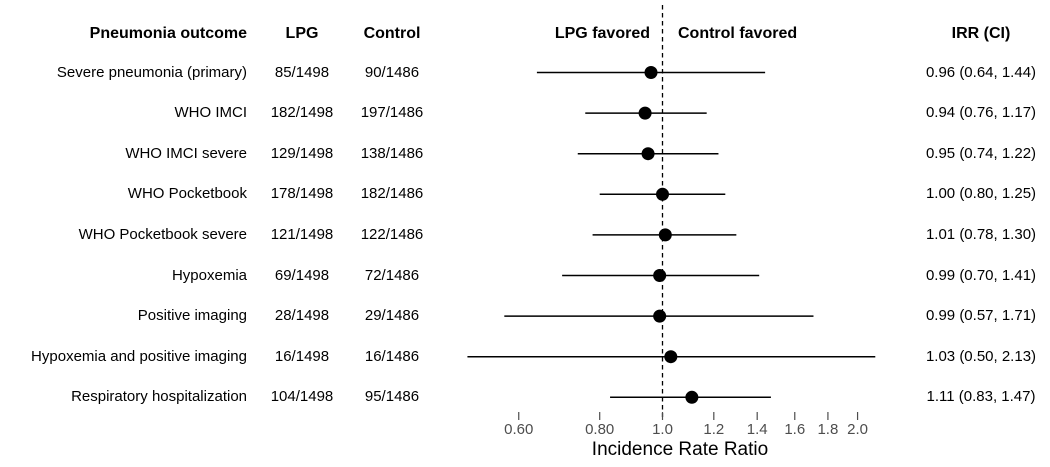  I want to click on irr-ci-value: 1.01 (0.78, 1.30), so click(981, 234).